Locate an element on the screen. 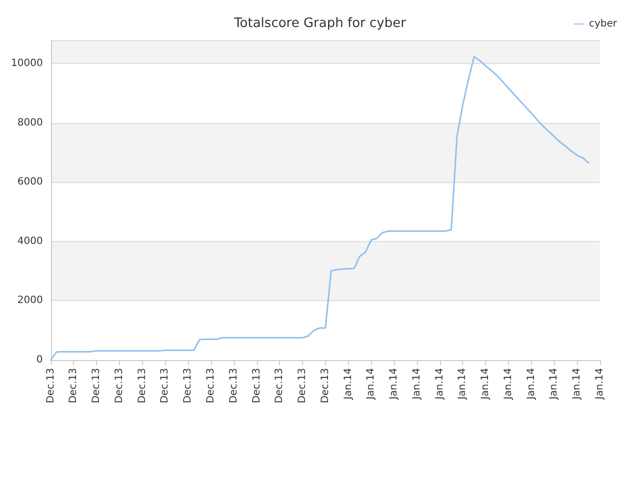 The width and height of the screenshot is (640, 480). y-tick-label: 6000 is located at coordinates (30, 182).